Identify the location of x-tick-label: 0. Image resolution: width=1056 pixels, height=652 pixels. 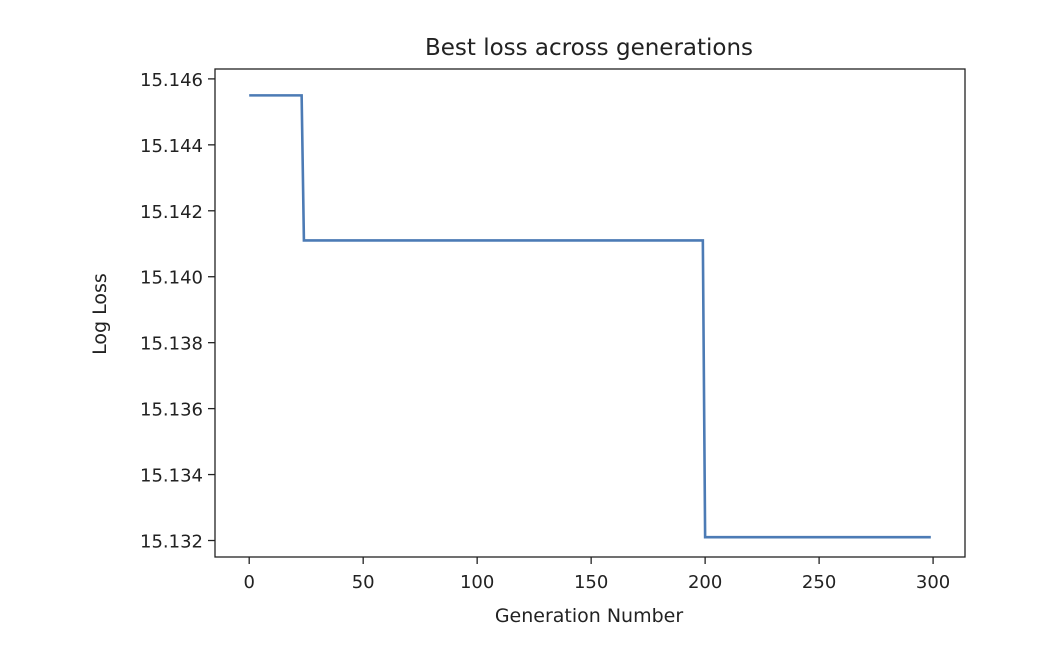
(248, 582).